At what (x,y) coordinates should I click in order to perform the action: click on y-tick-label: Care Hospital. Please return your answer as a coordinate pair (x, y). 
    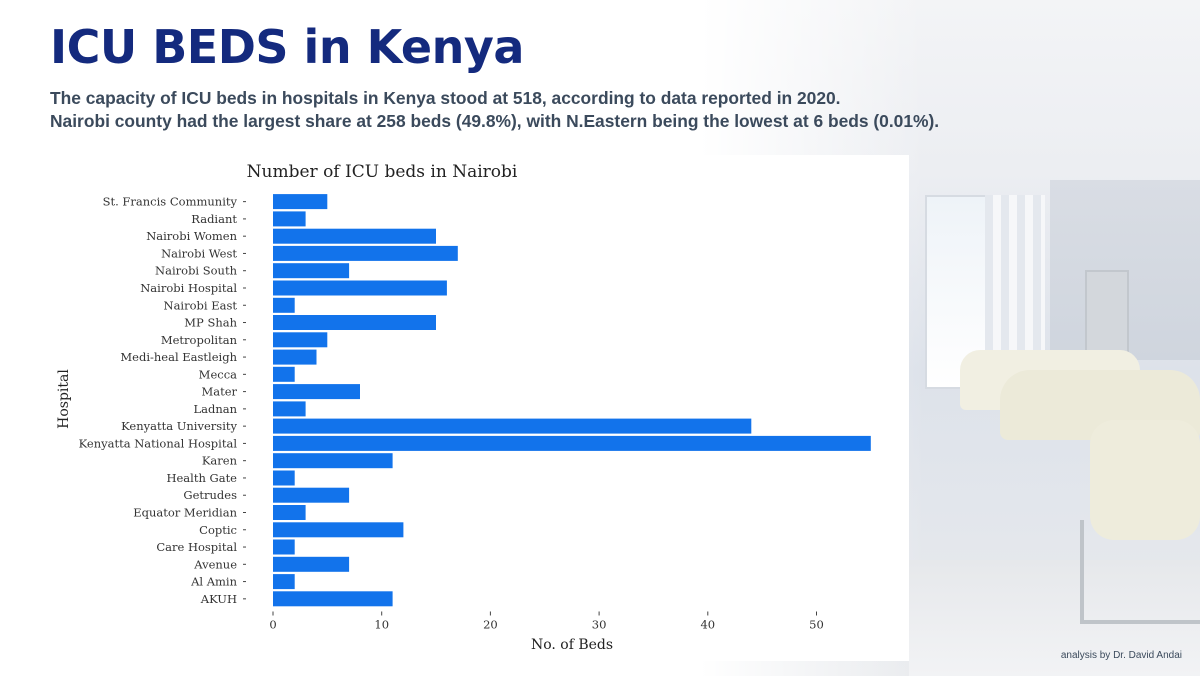
    Looking at the image, I should click on (196, 547).